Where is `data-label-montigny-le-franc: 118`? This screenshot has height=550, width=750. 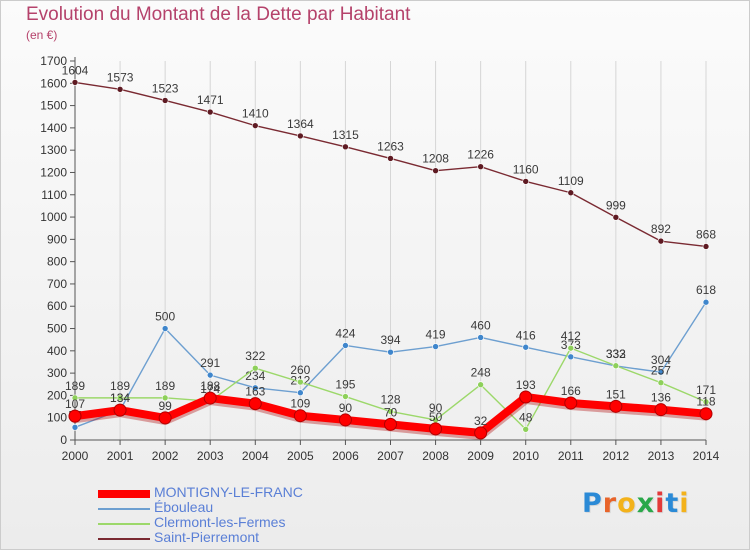
data-label-montigny-le-franc: 118 is located at coordinates (705, 402).